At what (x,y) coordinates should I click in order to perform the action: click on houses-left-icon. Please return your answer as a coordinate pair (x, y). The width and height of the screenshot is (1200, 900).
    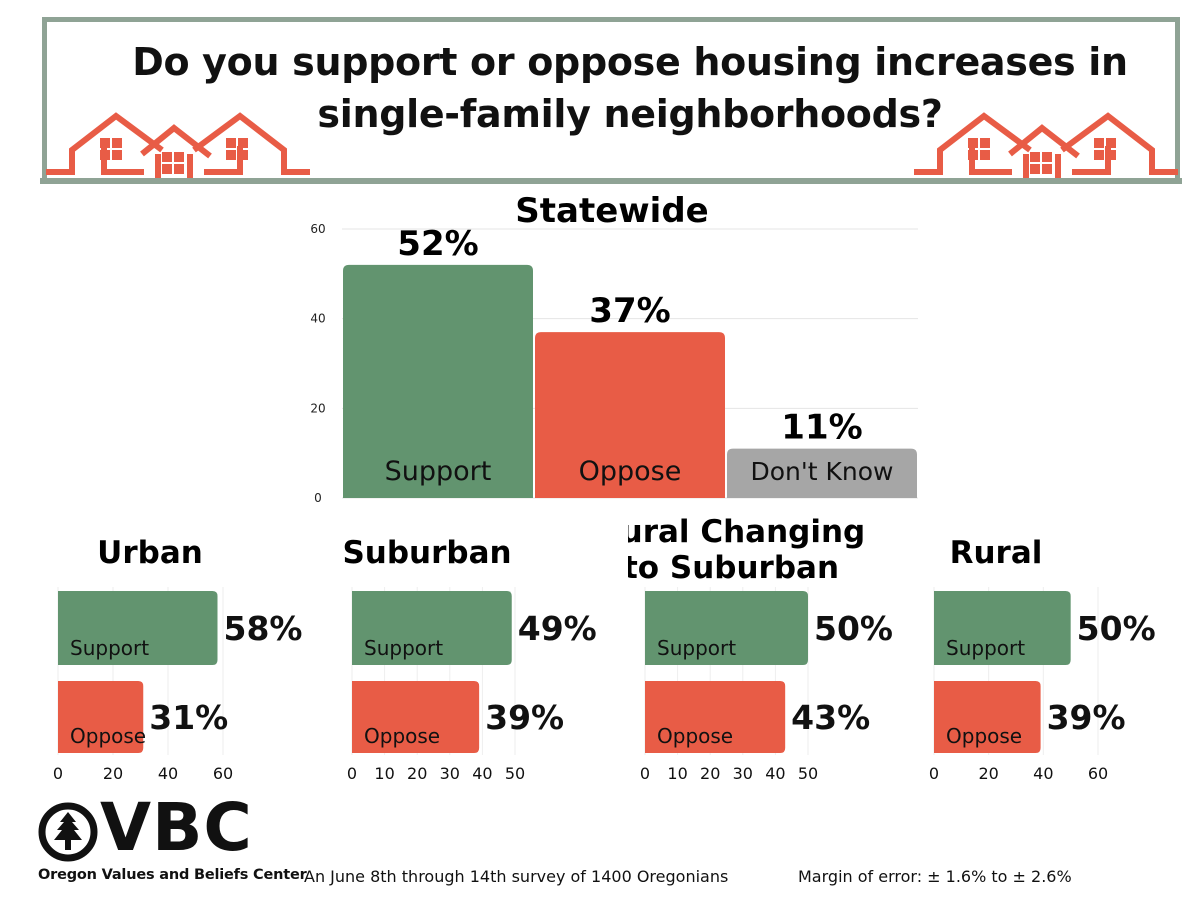
    Looking at the image, I should click on (178, 145).